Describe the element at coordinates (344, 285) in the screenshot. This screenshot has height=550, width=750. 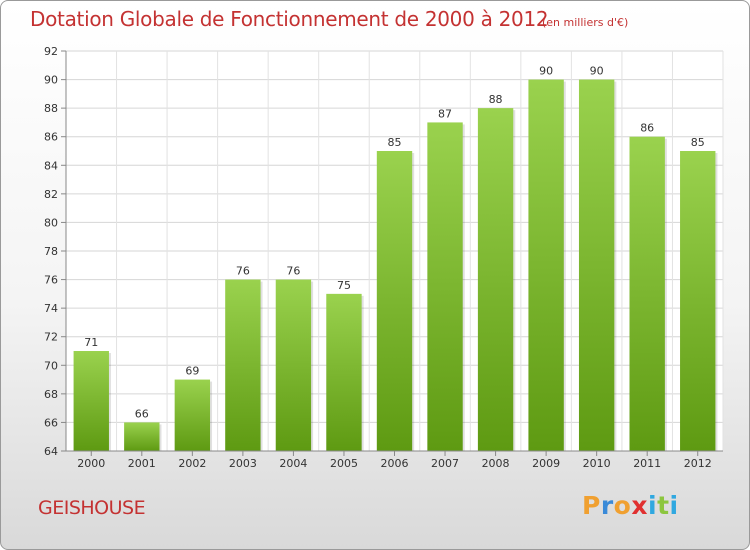
I see `bar-value-label: 75` at that location.